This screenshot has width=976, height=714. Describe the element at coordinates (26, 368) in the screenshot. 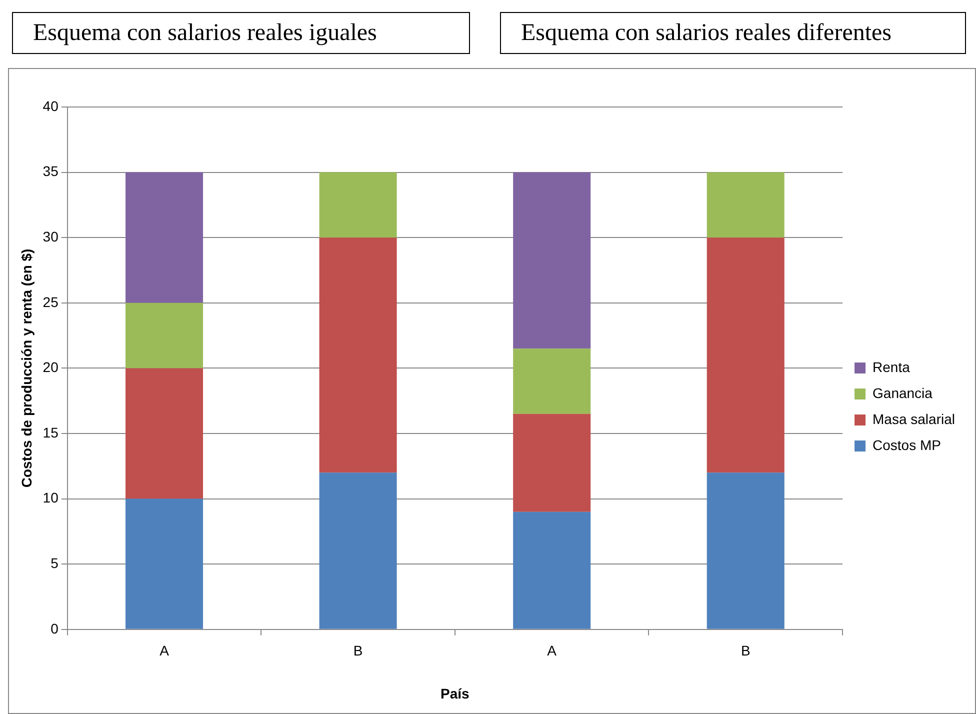

I see `y-axis-title: Costos de producción y renta (en $)` at that location.